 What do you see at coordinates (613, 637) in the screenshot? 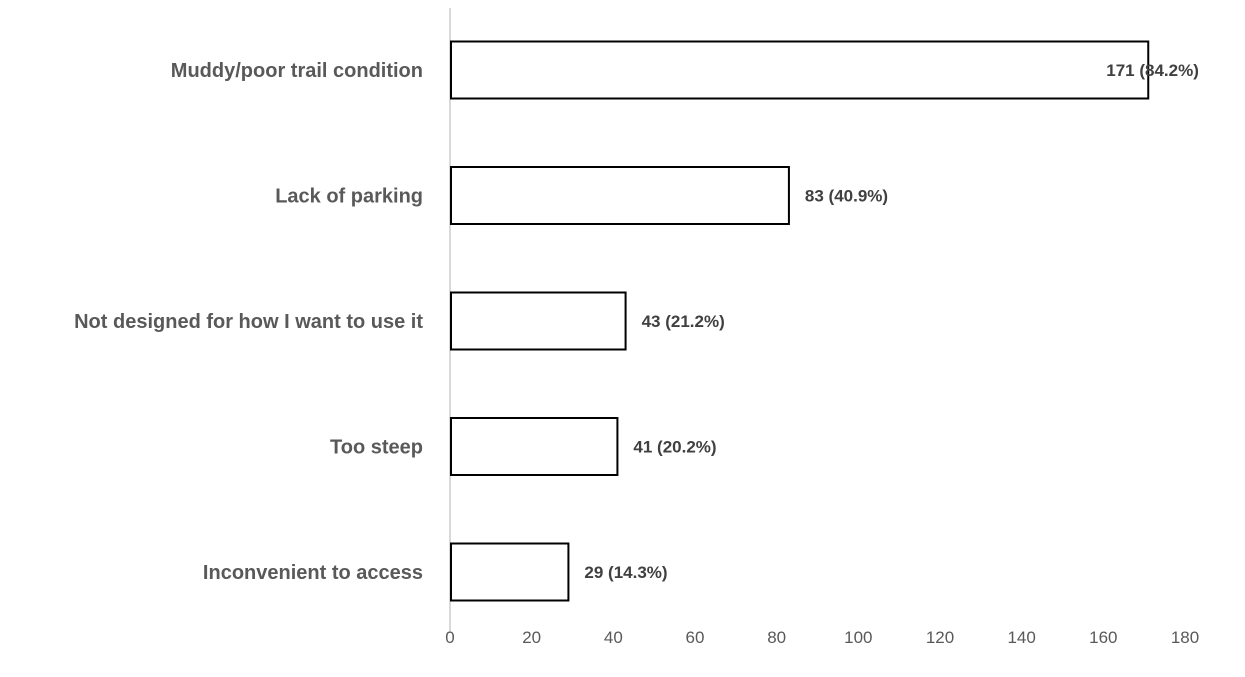
I see `x-tick-label: 40` at bounding box center [613, 637].